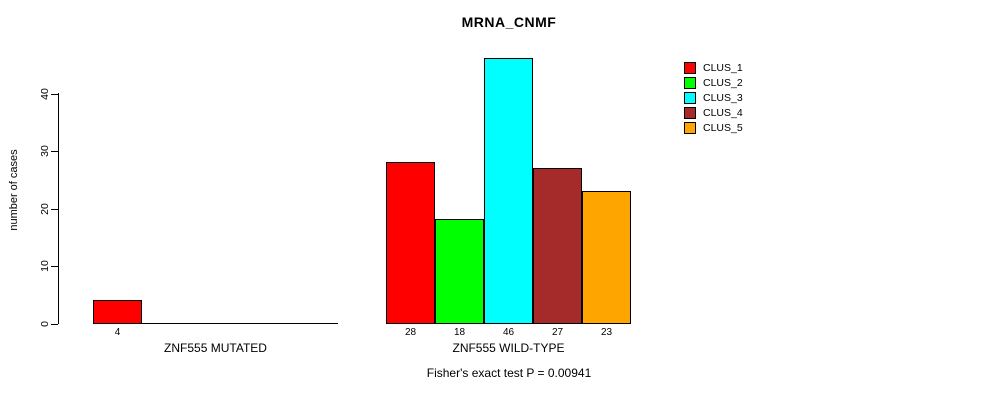 The image size is (990, 400). I want to click on bar-value-label: 18, so click(459, 332).